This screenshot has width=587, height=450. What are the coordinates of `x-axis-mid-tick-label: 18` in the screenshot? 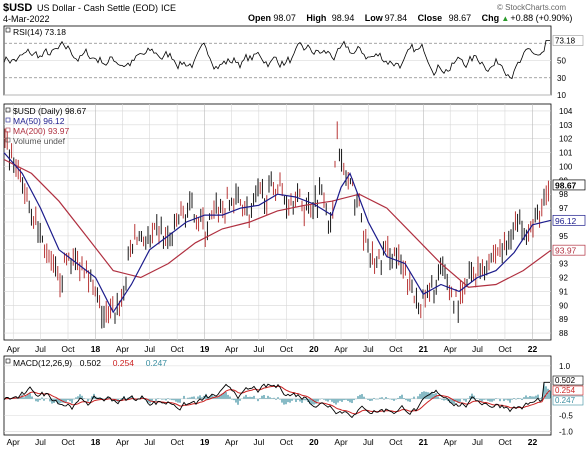 It's located at (96, 349).